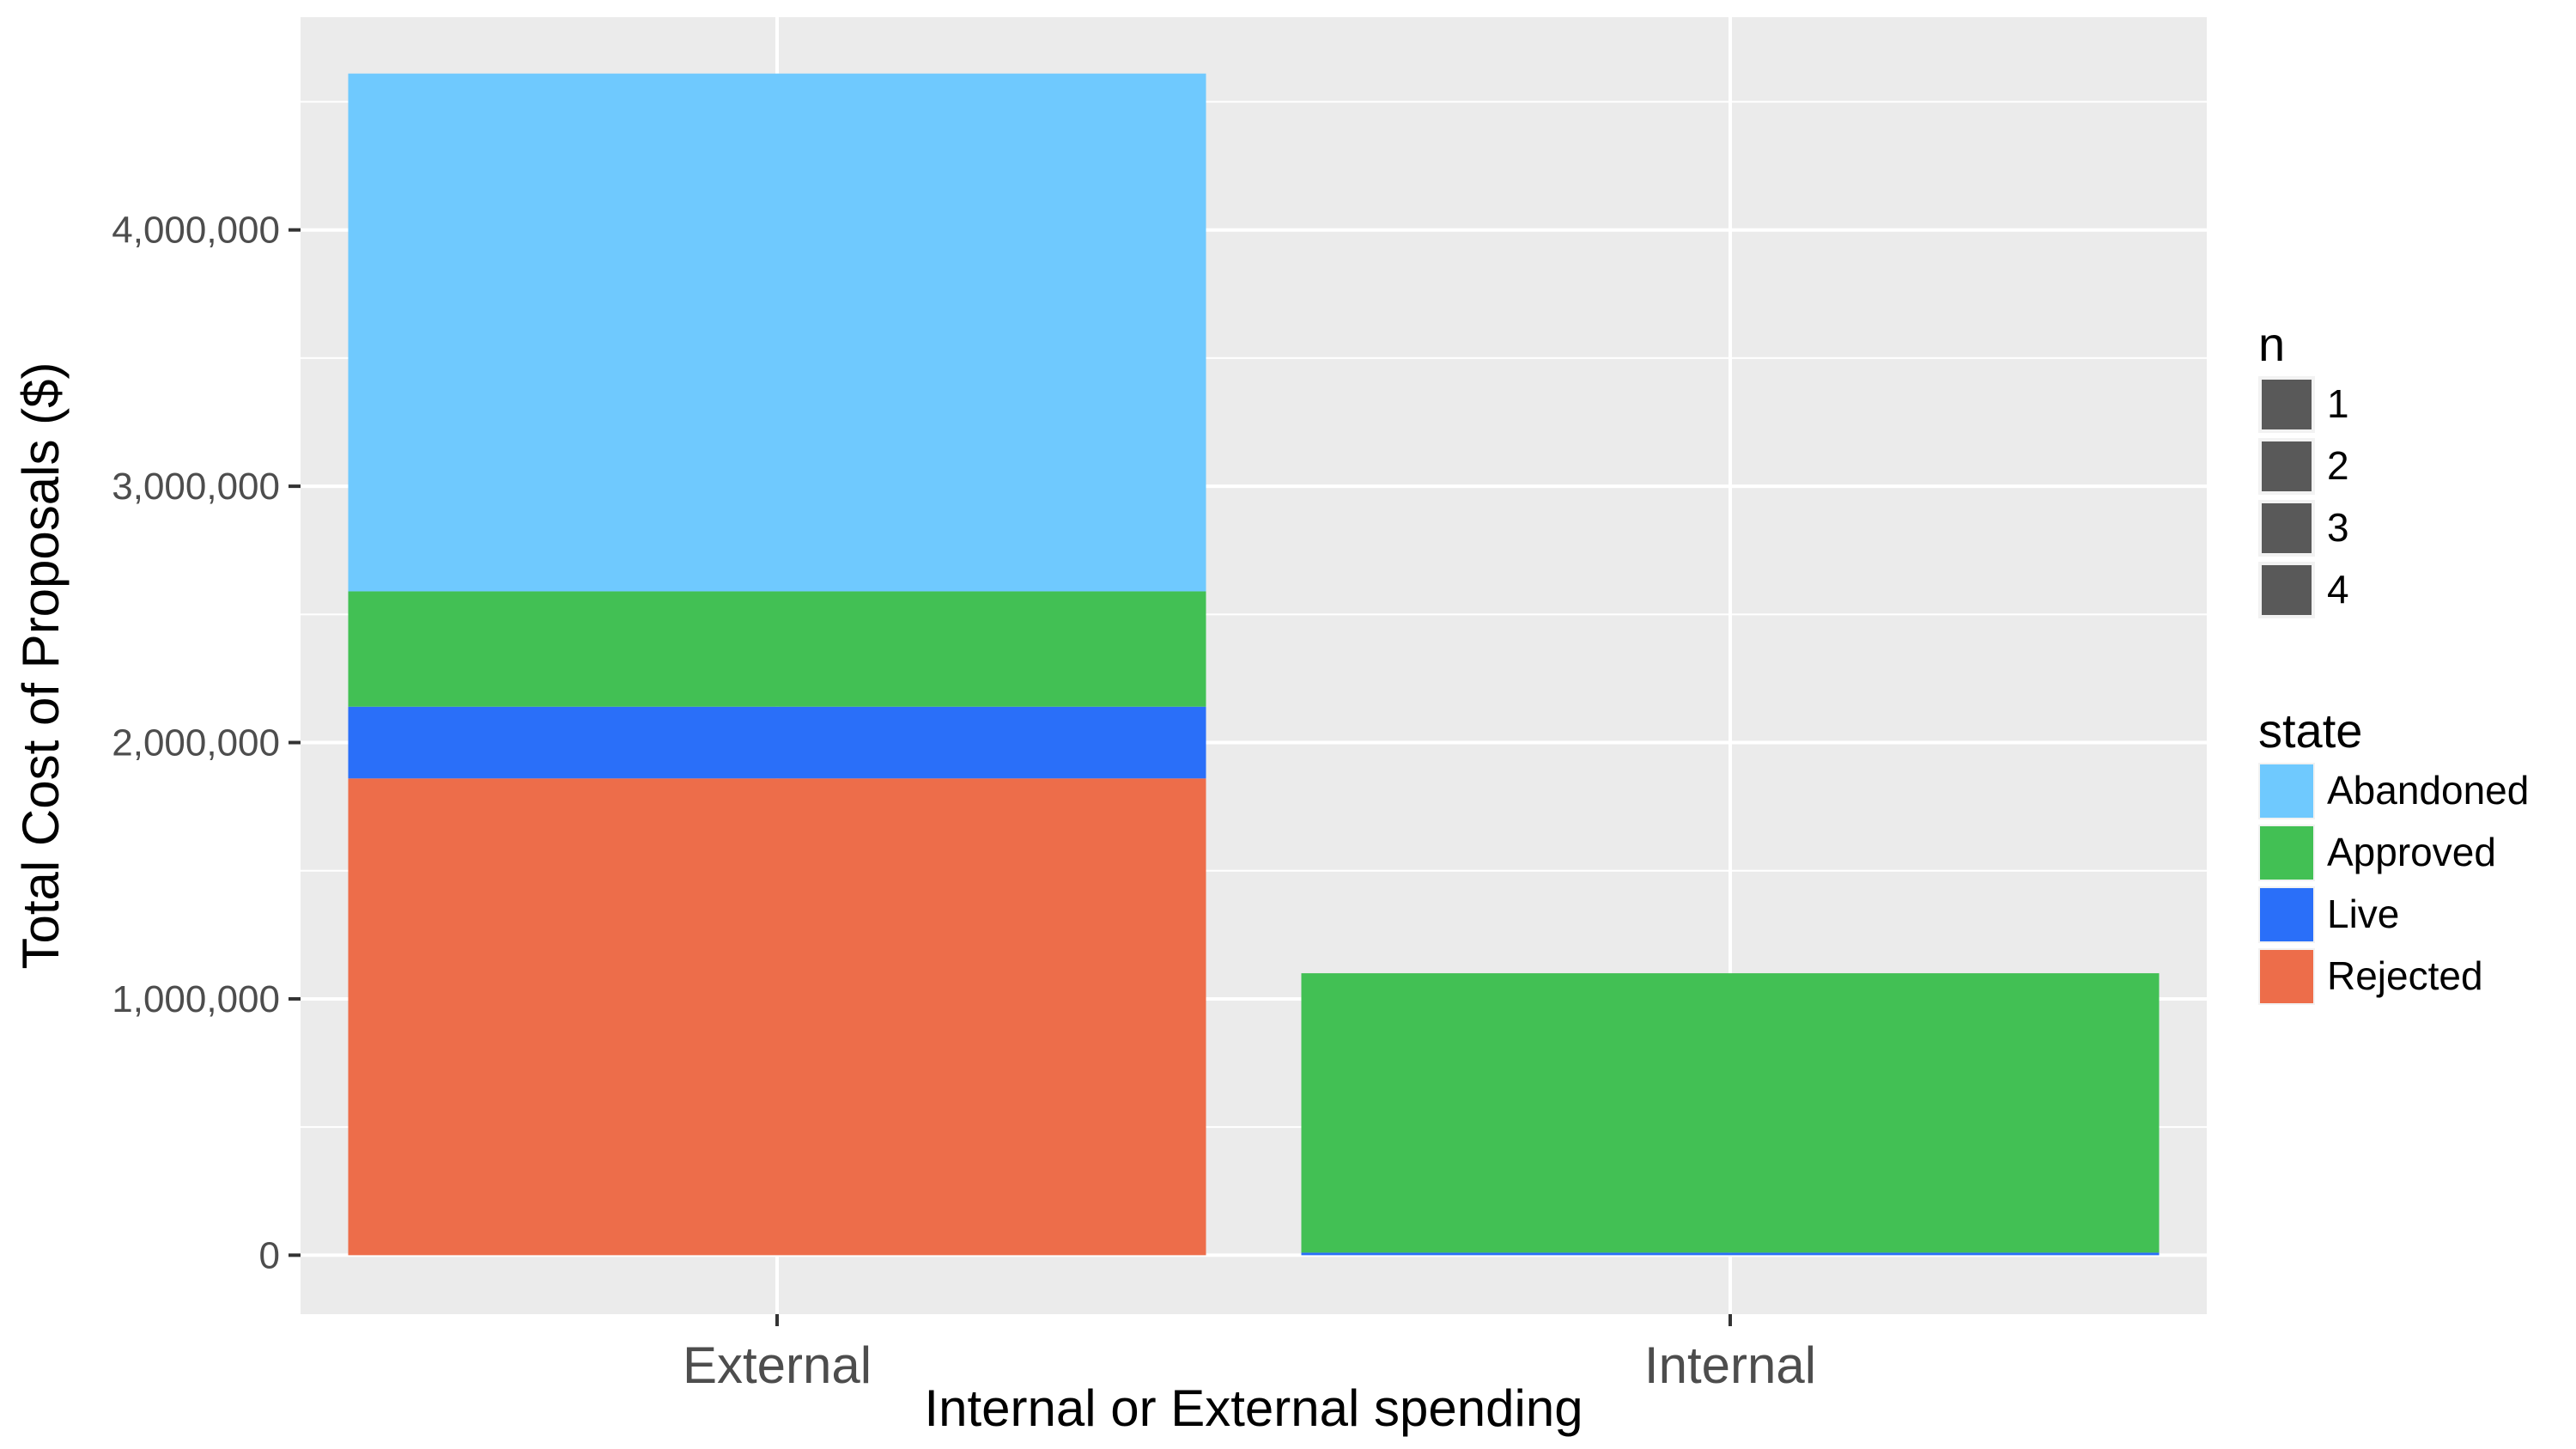 The height and width of the screenshot is (1449, 2576). Describe the element at coordinates (196, 231) in the screenshot. I see `y-tick-label: 4,000,000` at that location.